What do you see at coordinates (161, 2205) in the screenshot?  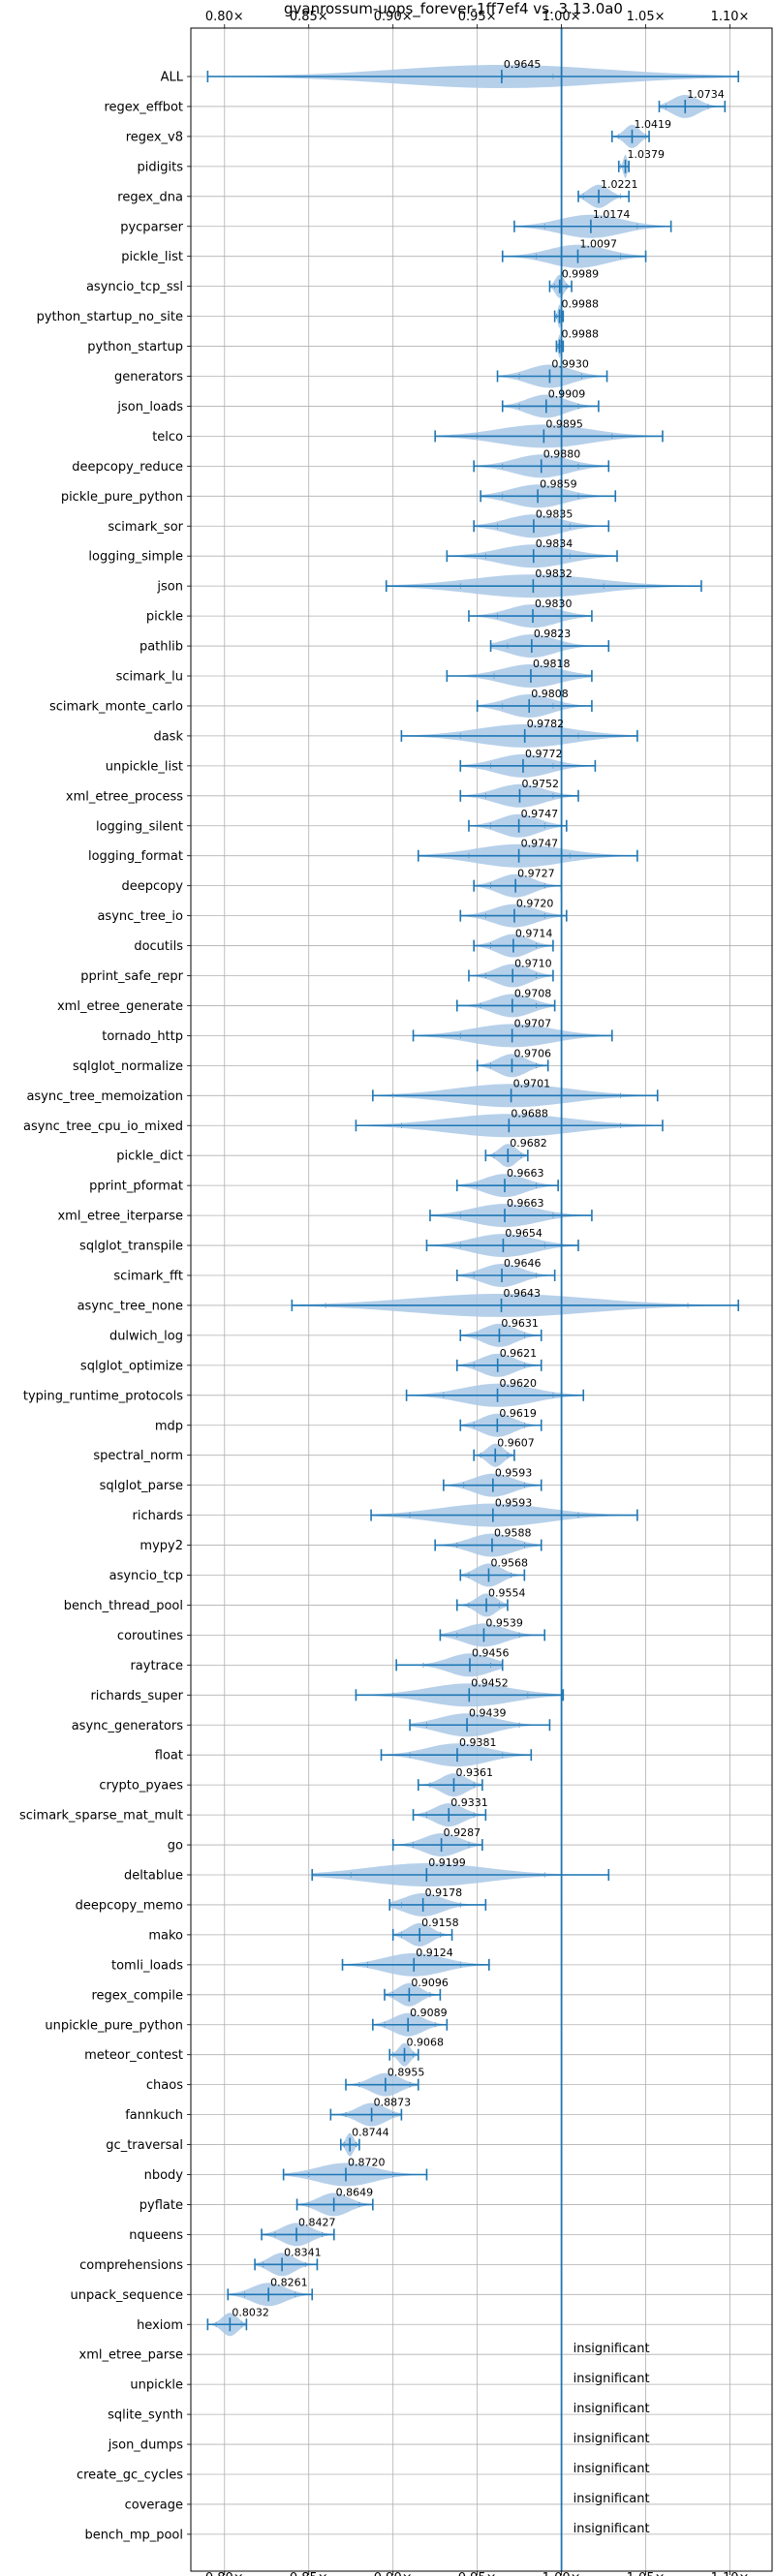 I see `benchmark-label: pyflate` at bounding box center [161, 2205].